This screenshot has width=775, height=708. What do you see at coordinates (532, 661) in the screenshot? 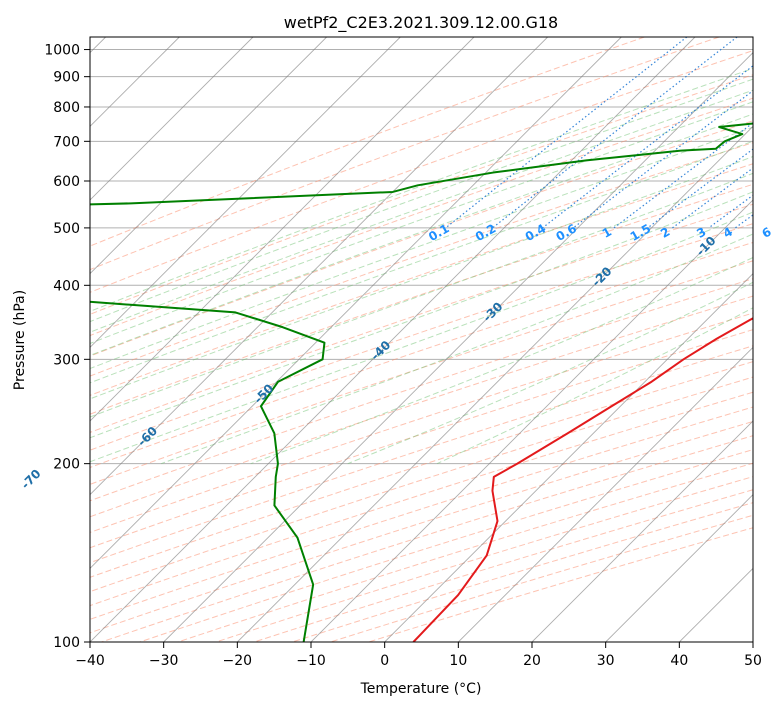
I see `x-tick-label: 20` at bounding box center [532, 661].